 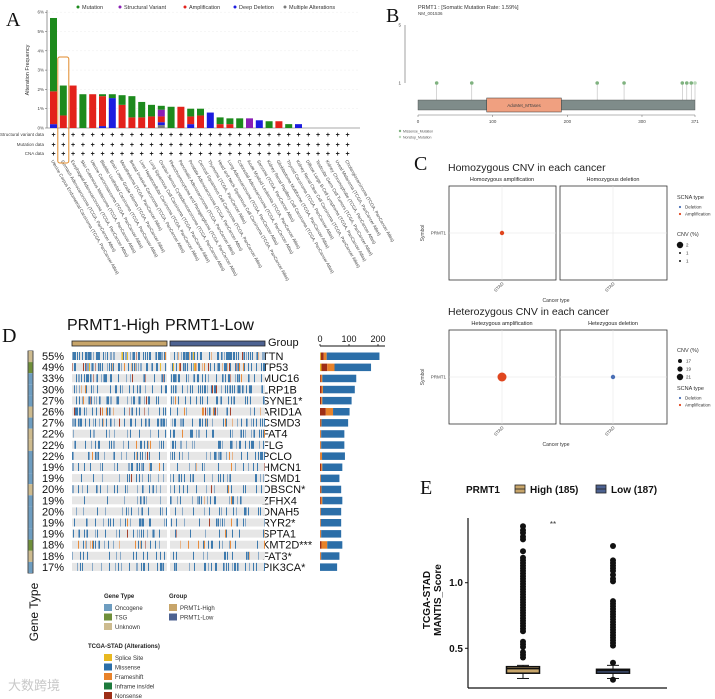 I want to click on legend-title: CNV (%), so click(x=688, y=351).